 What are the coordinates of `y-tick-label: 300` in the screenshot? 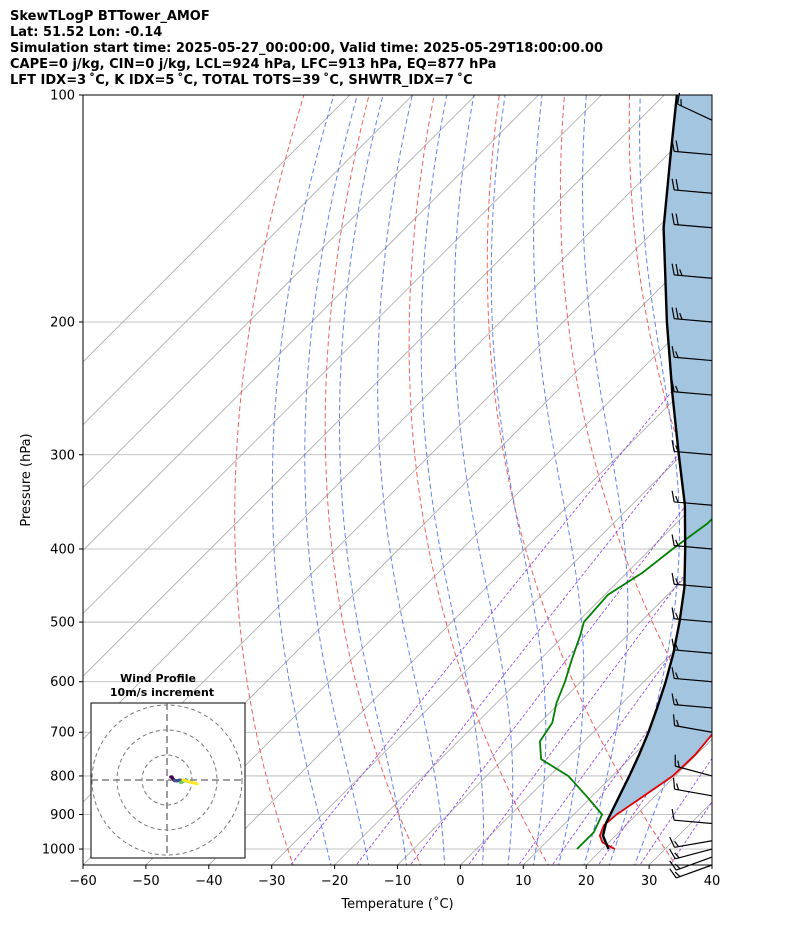 It's located at (62, 455).